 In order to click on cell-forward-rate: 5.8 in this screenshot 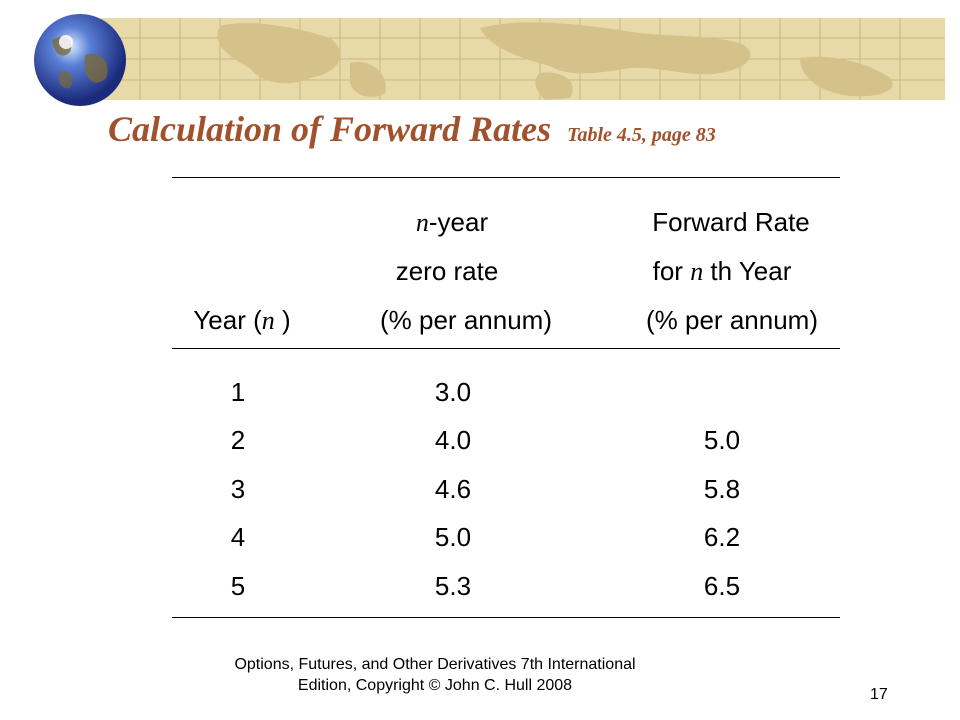, I will do `click(722, 489)`.